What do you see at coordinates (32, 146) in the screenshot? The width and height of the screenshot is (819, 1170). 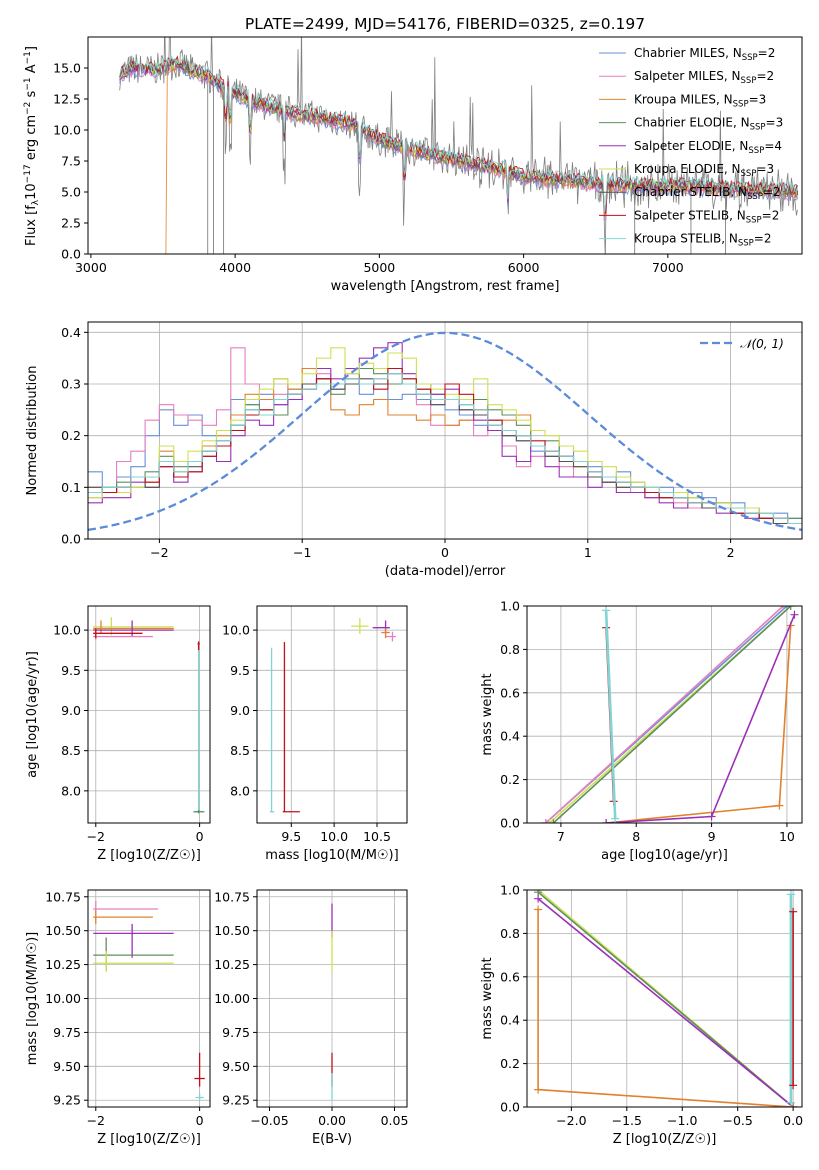 I see `y-axis-label: Flux [fλ10−17 erg cm−2 s−1 A−1]` at bounding box center [32, 146].